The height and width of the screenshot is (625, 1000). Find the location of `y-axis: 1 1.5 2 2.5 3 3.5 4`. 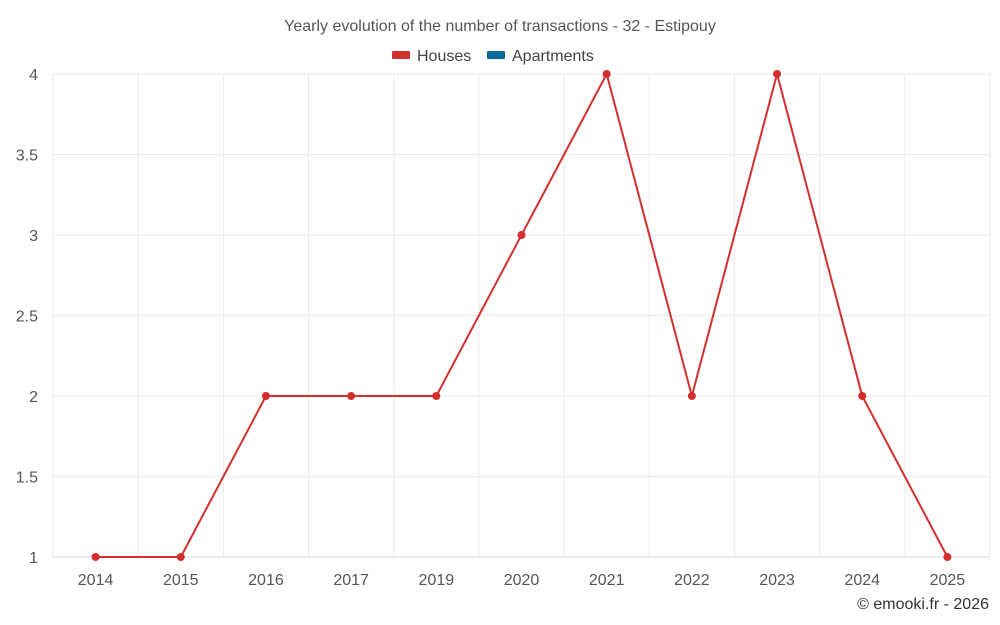

y-axis: 1 1.5 2 2.5 3 3.5 4 is located at coordinates (27, 317).